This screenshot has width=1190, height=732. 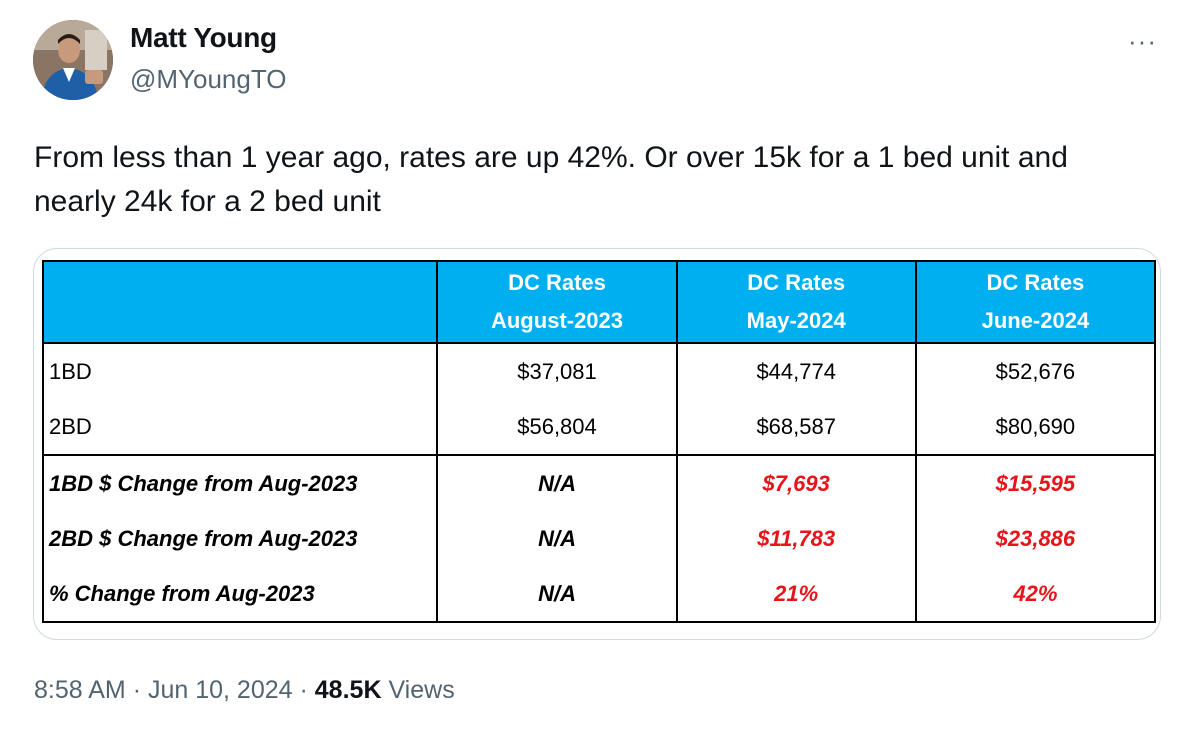 I want to click on table-row: 2BD $56,804 $68,587 $80,690, so click(x=599, y=427).